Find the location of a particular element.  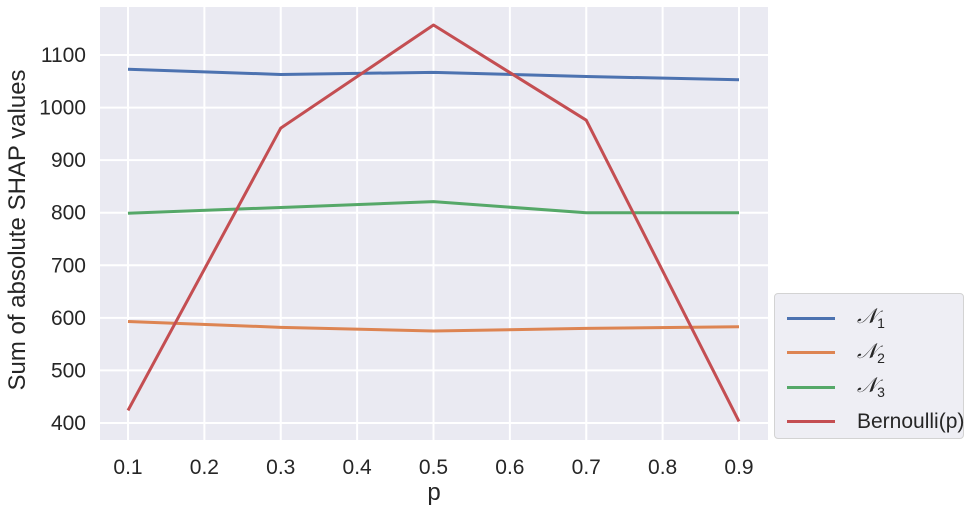

legend-label: 𝒩2 is located at coordinates (871, 352).